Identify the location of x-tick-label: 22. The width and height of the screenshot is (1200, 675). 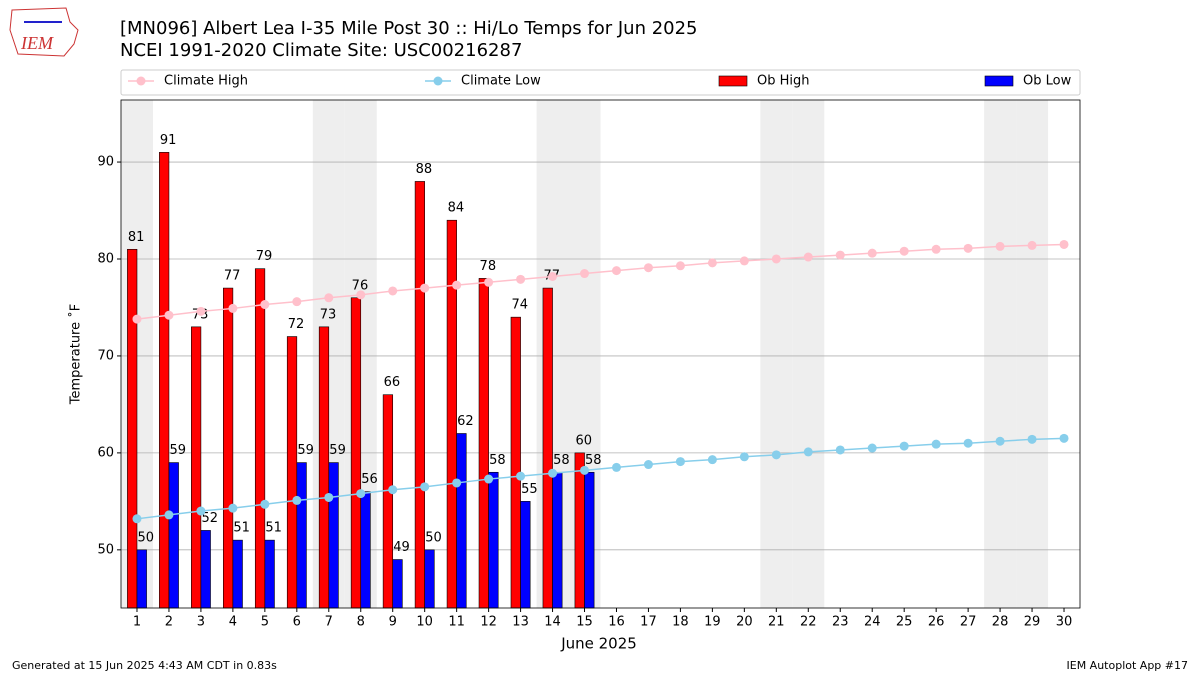
(808, 622).